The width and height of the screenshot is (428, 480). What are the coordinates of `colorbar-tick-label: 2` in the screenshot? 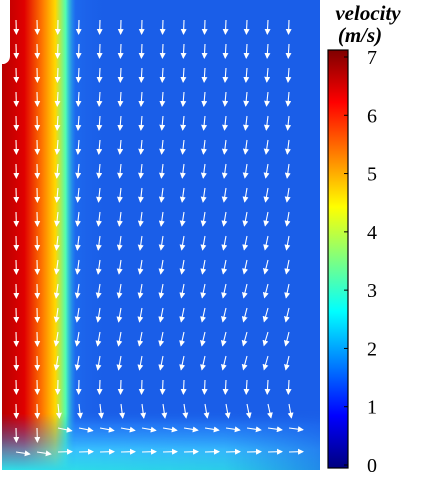 It's located at (372, 349).